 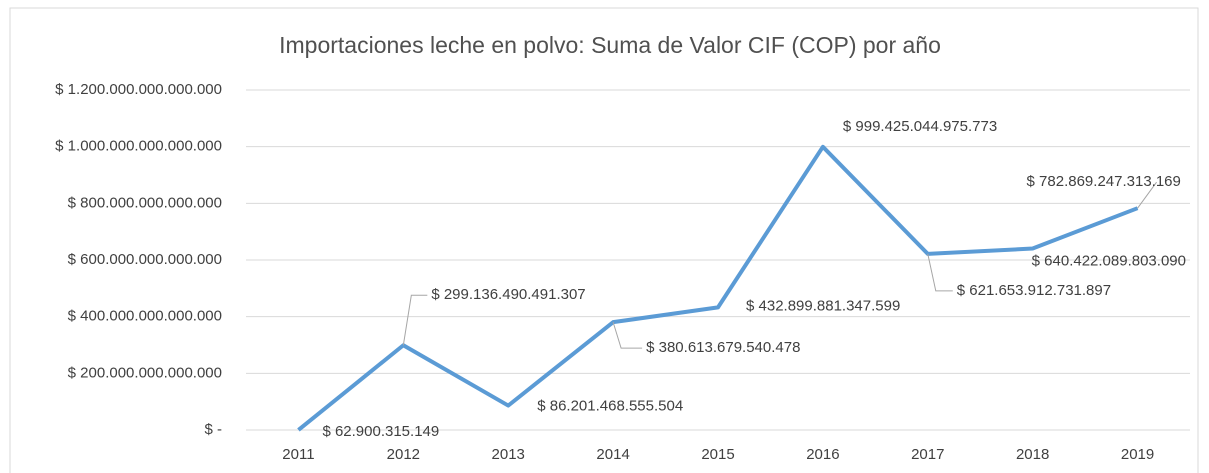 What do you see at coordinates (138, 146) in the screenshot?
I see `y-tick-label: $ 1.000.000.000.000.000` at bounding box center [138, 146].